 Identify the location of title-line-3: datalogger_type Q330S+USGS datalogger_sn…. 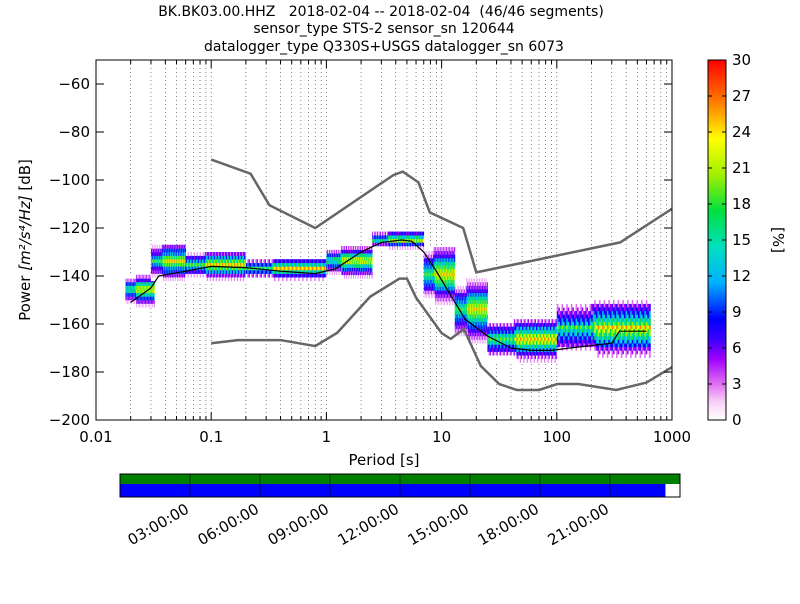
(384, 47).